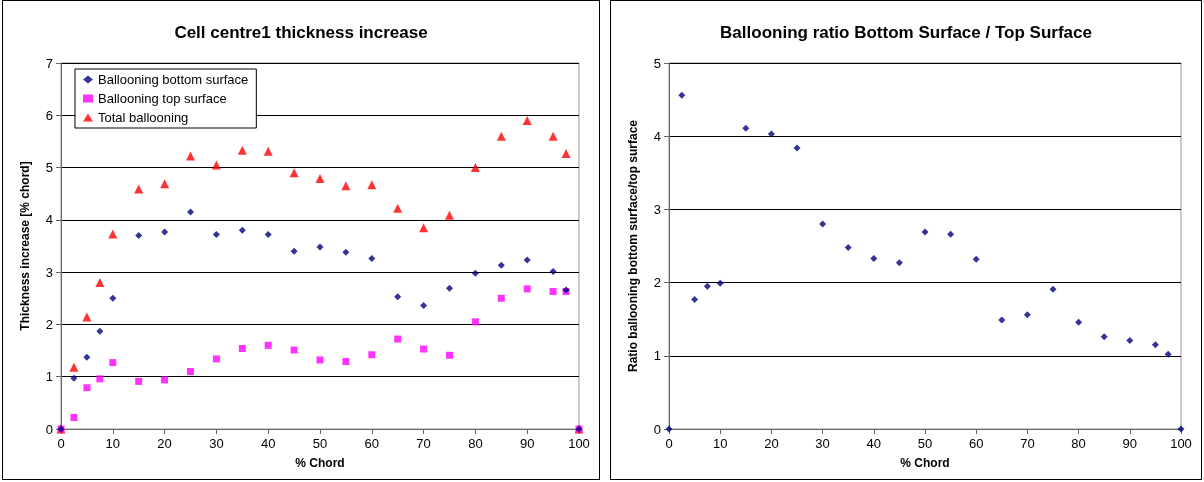 This screenshot has width=1204, height=482. I want to click on y-axis-title: Ratio ballooning bottom surface/top surface, so click(633, 246).